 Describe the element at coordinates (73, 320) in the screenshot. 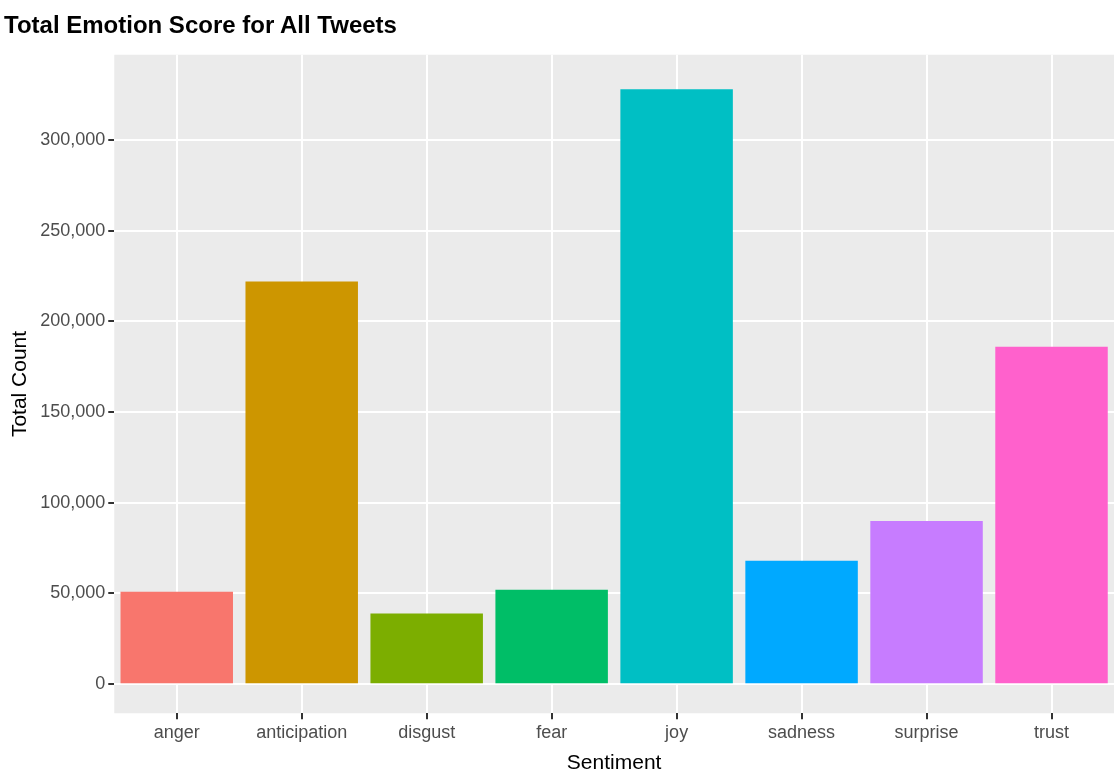

I see `y-tick-label: 200,000` at that location.